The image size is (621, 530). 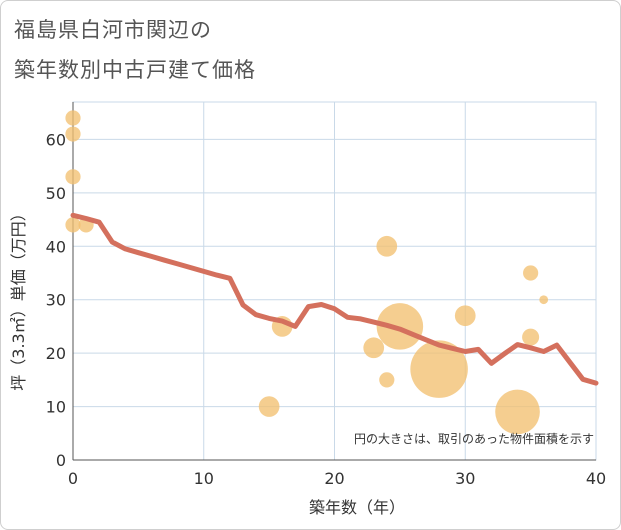 I want to click on chart-title-line2: 築年数別中古戸建て価格, so click(x=135, y=70).